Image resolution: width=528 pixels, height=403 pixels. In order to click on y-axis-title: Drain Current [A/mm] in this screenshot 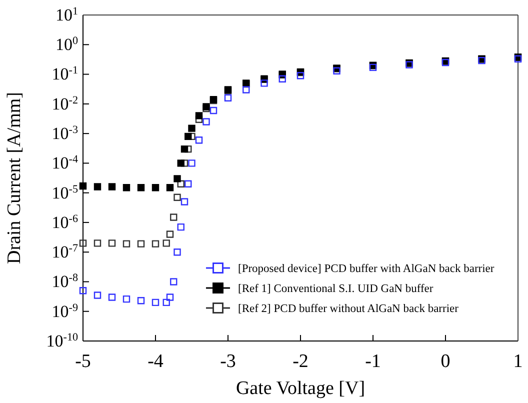, I will do `click(14, 178)`.